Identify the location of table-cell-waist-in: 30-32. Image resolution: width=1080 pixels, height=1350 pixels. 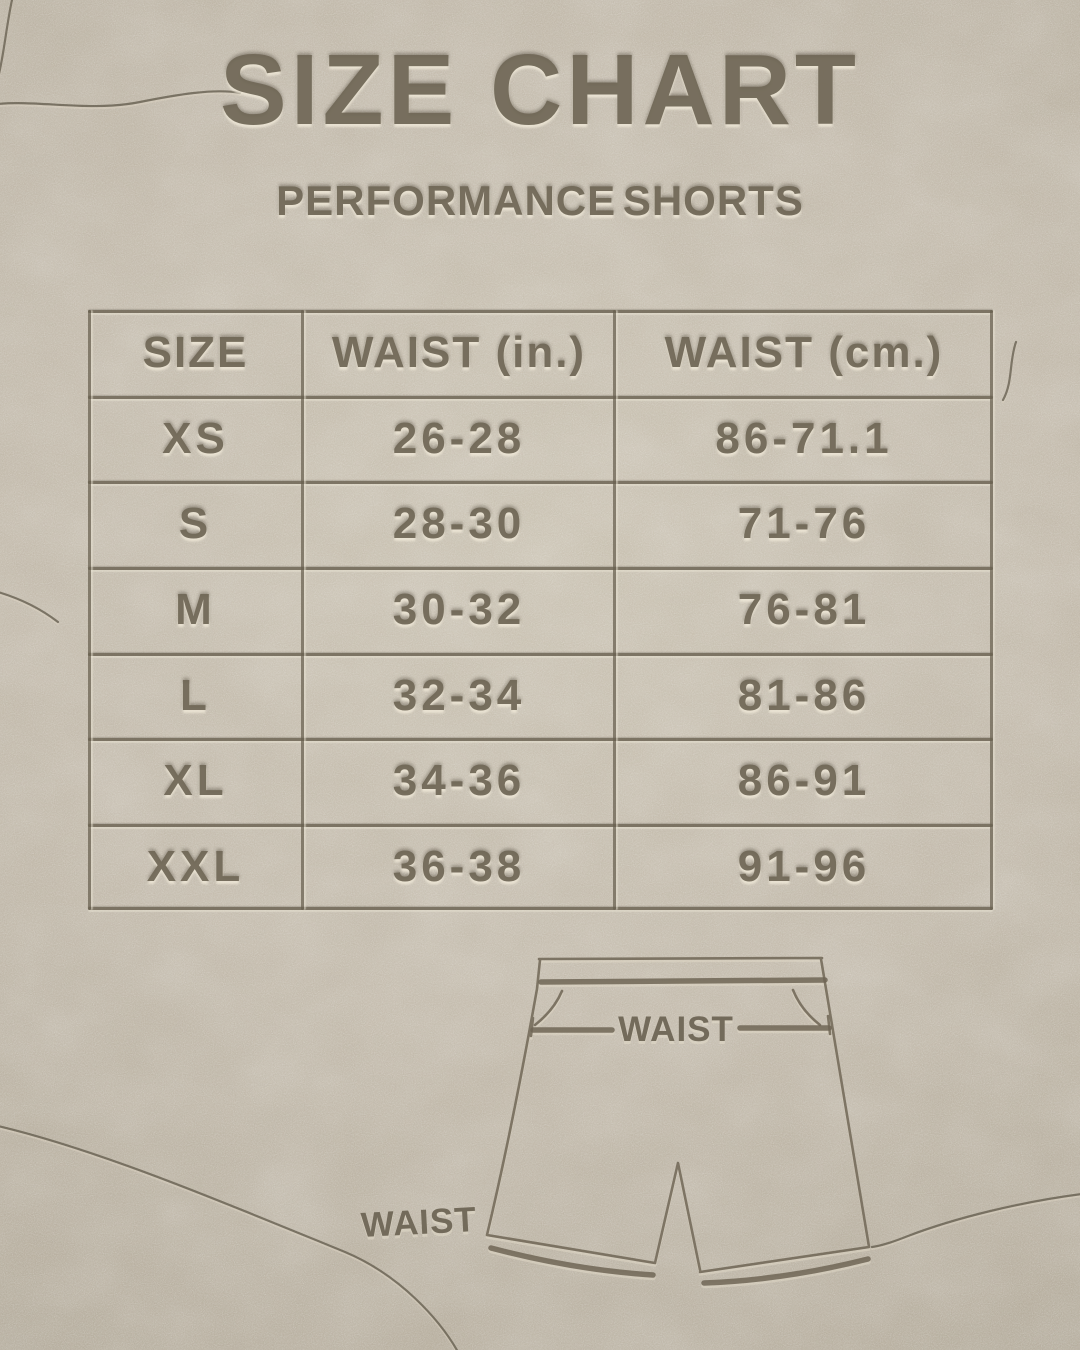
(459, 609).